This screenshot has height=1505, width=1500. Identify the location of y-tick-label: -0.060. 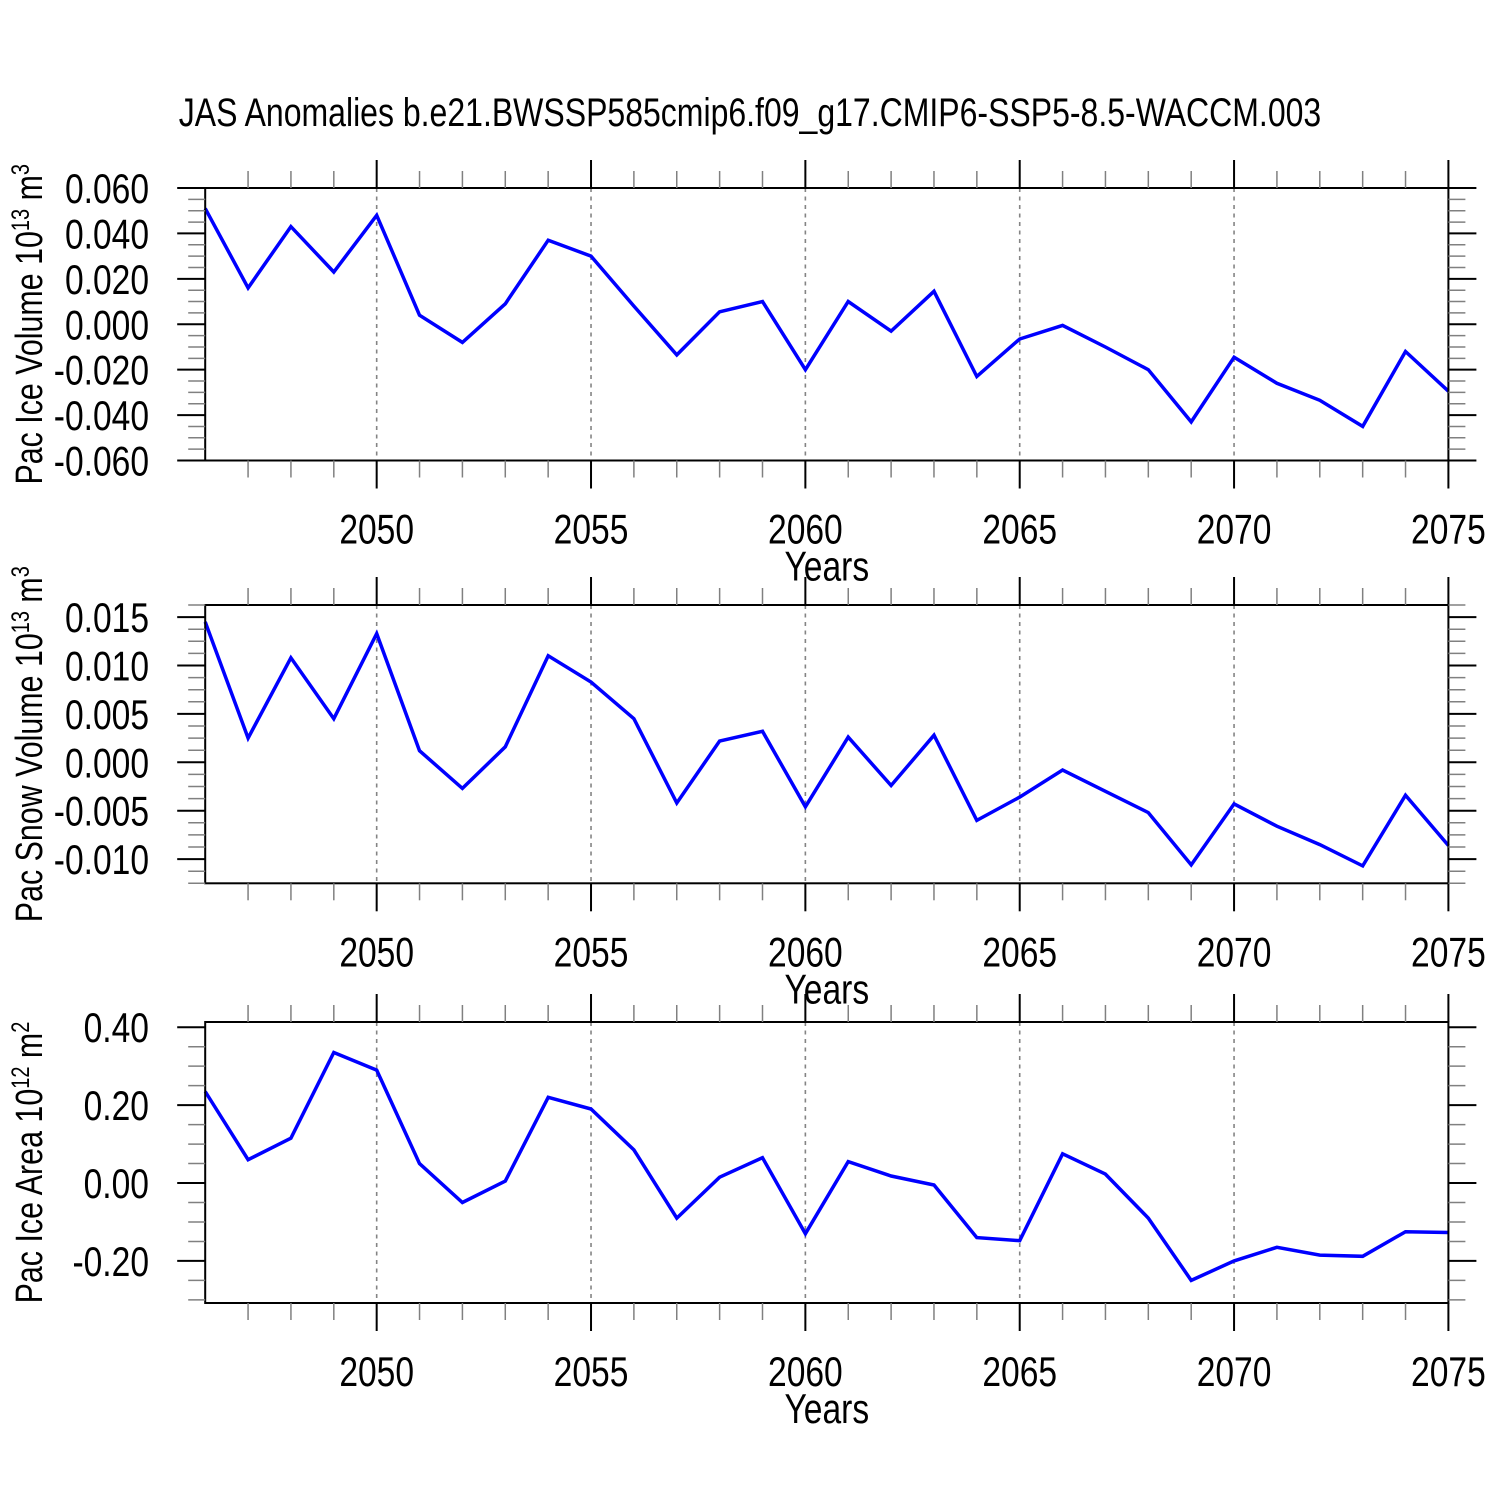
(101, 462).